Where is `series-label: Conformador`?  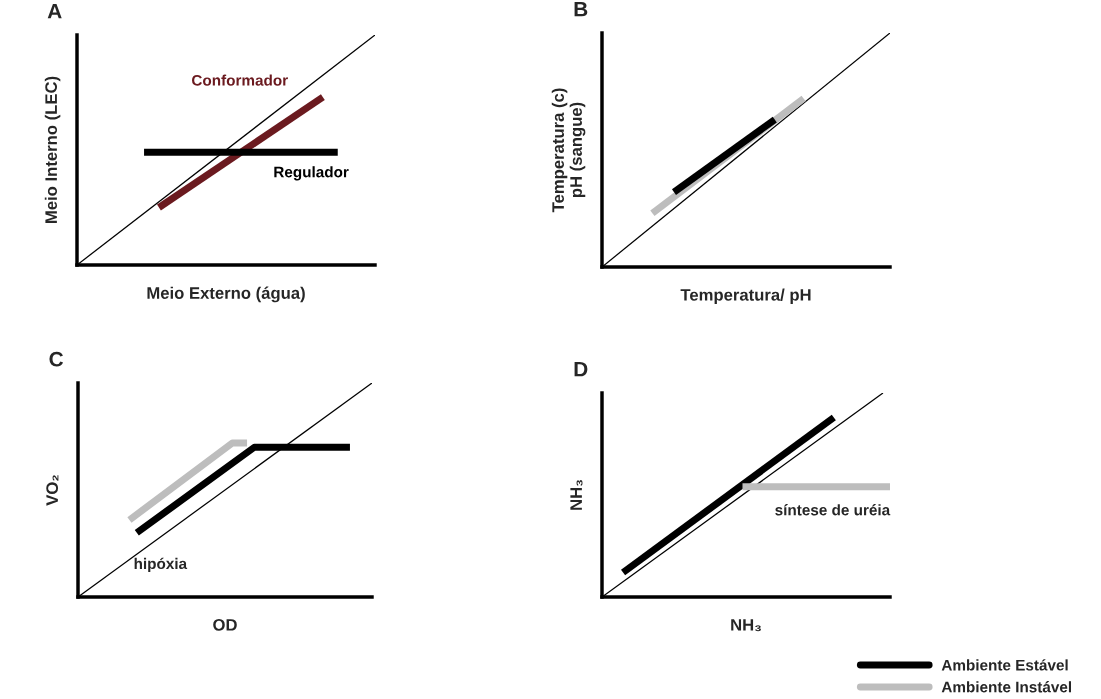 series-label: Conformador is located at coordinates (240, 80).